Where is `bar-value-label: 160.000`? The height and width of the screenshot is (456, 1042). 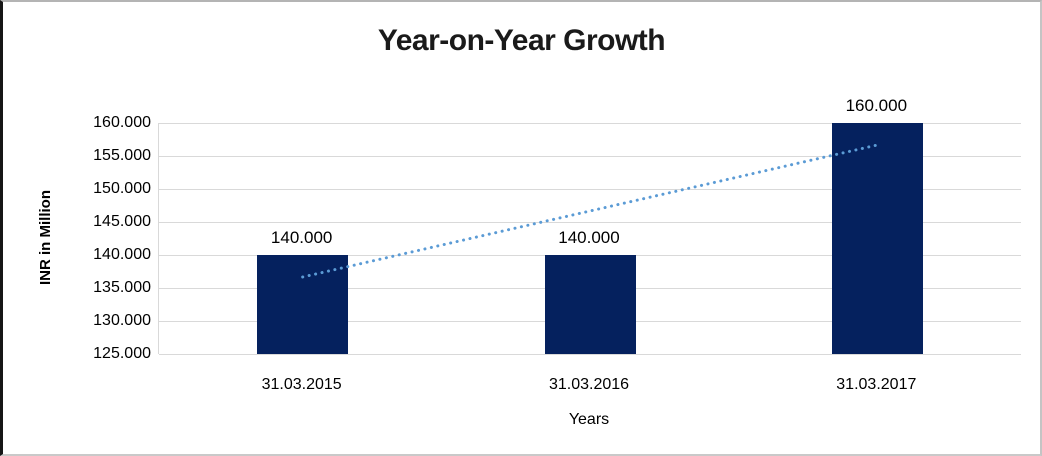 bar-value-label: 160.000 is located at coordinates (876, 105).